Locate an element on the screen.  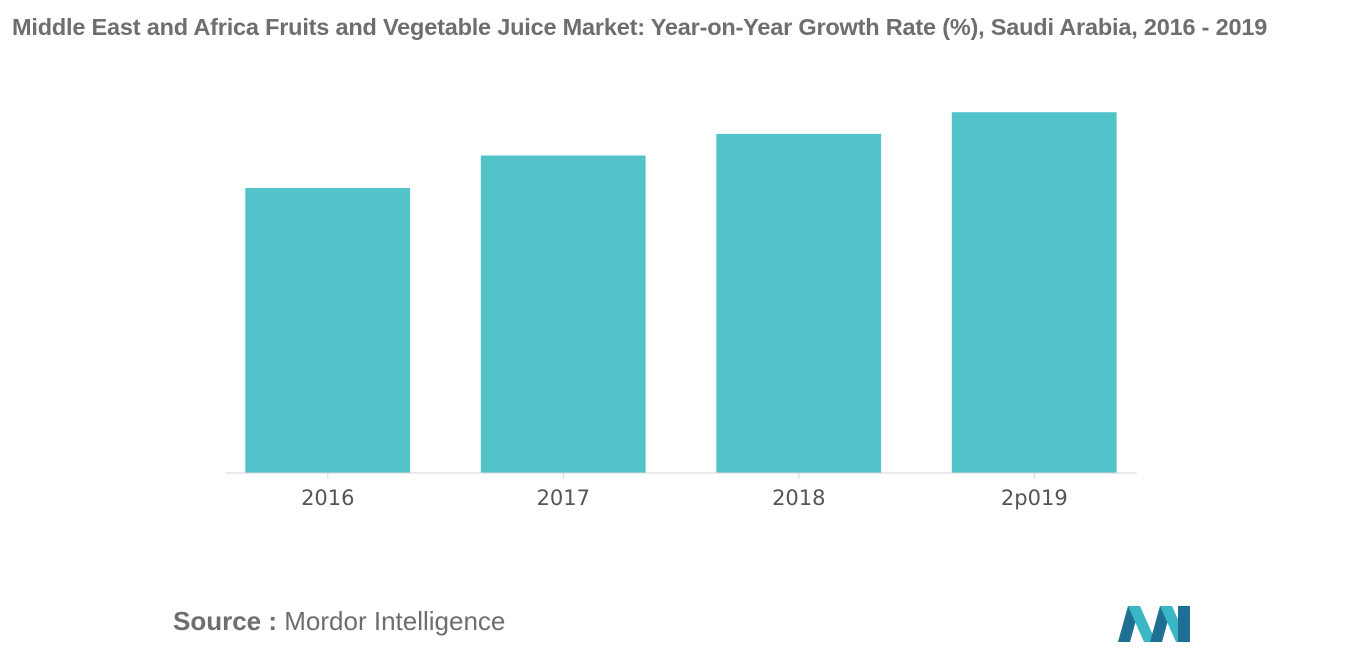
x-tick-label-1: 2017 is located at coordinates (563, 498).